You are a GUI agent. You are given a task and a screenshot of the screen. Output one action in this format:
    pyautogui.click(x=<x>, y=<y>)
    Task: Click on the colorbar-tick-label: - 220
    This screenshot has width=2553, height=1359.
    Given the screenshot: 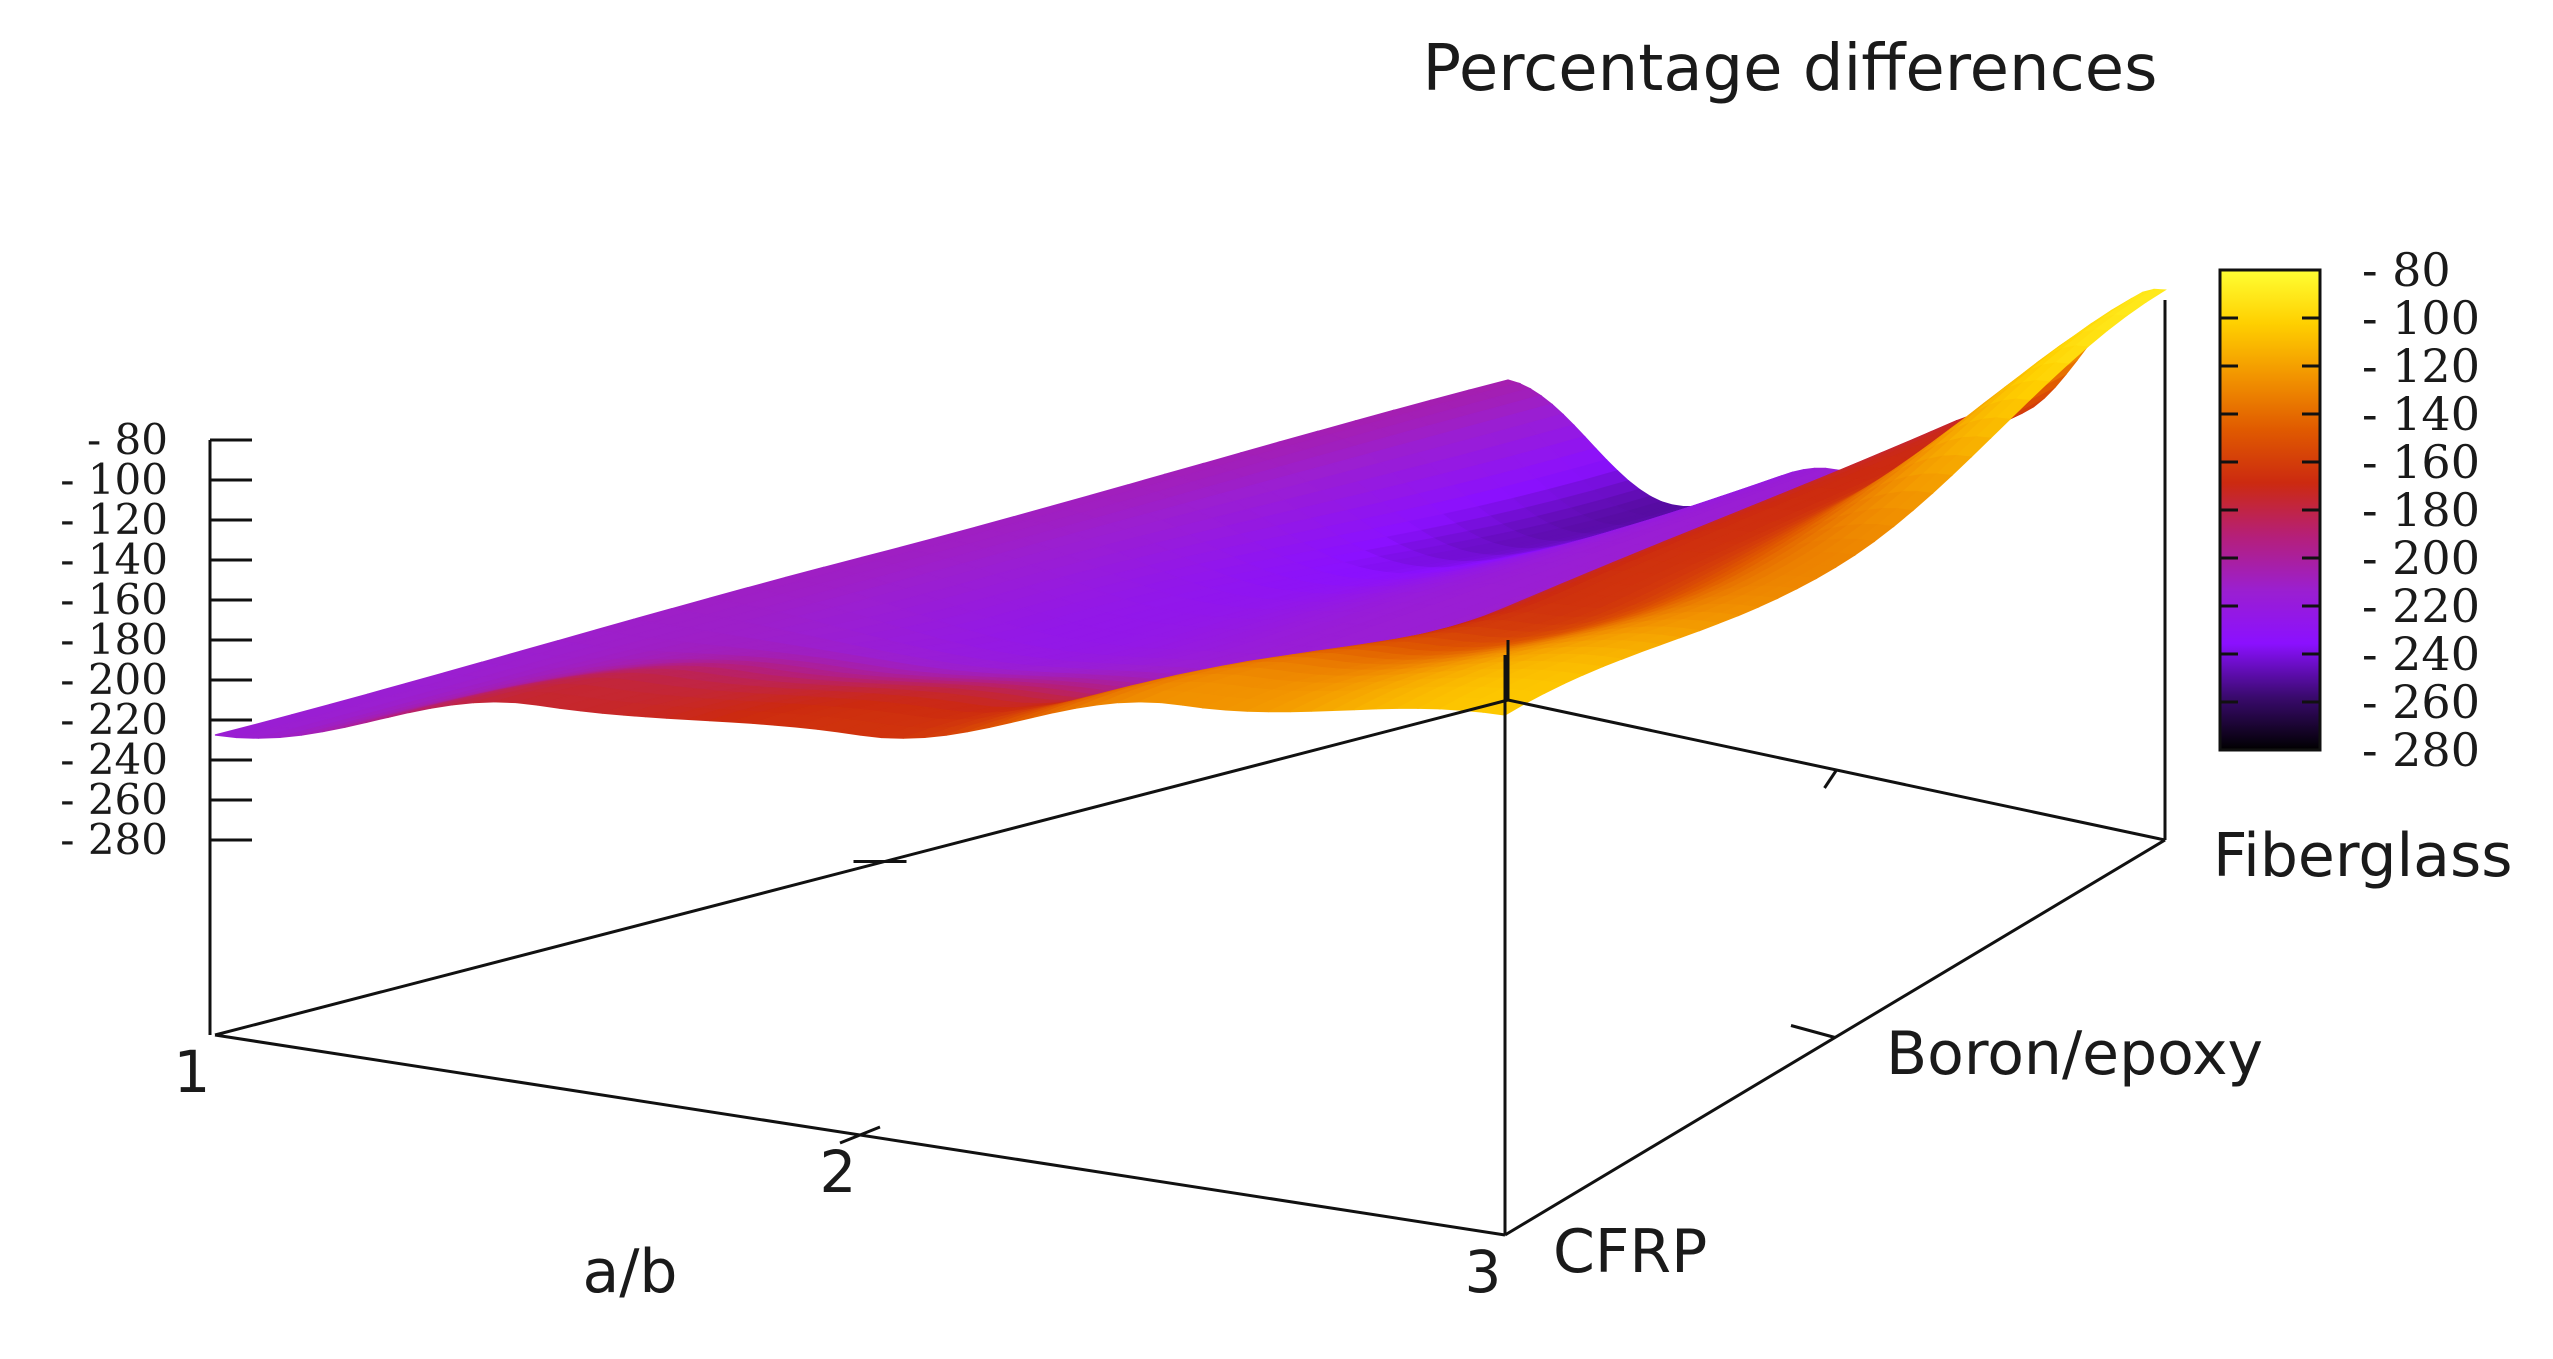 What is the action you would take?
    pyautogui.click(x=2421, y=606)
    